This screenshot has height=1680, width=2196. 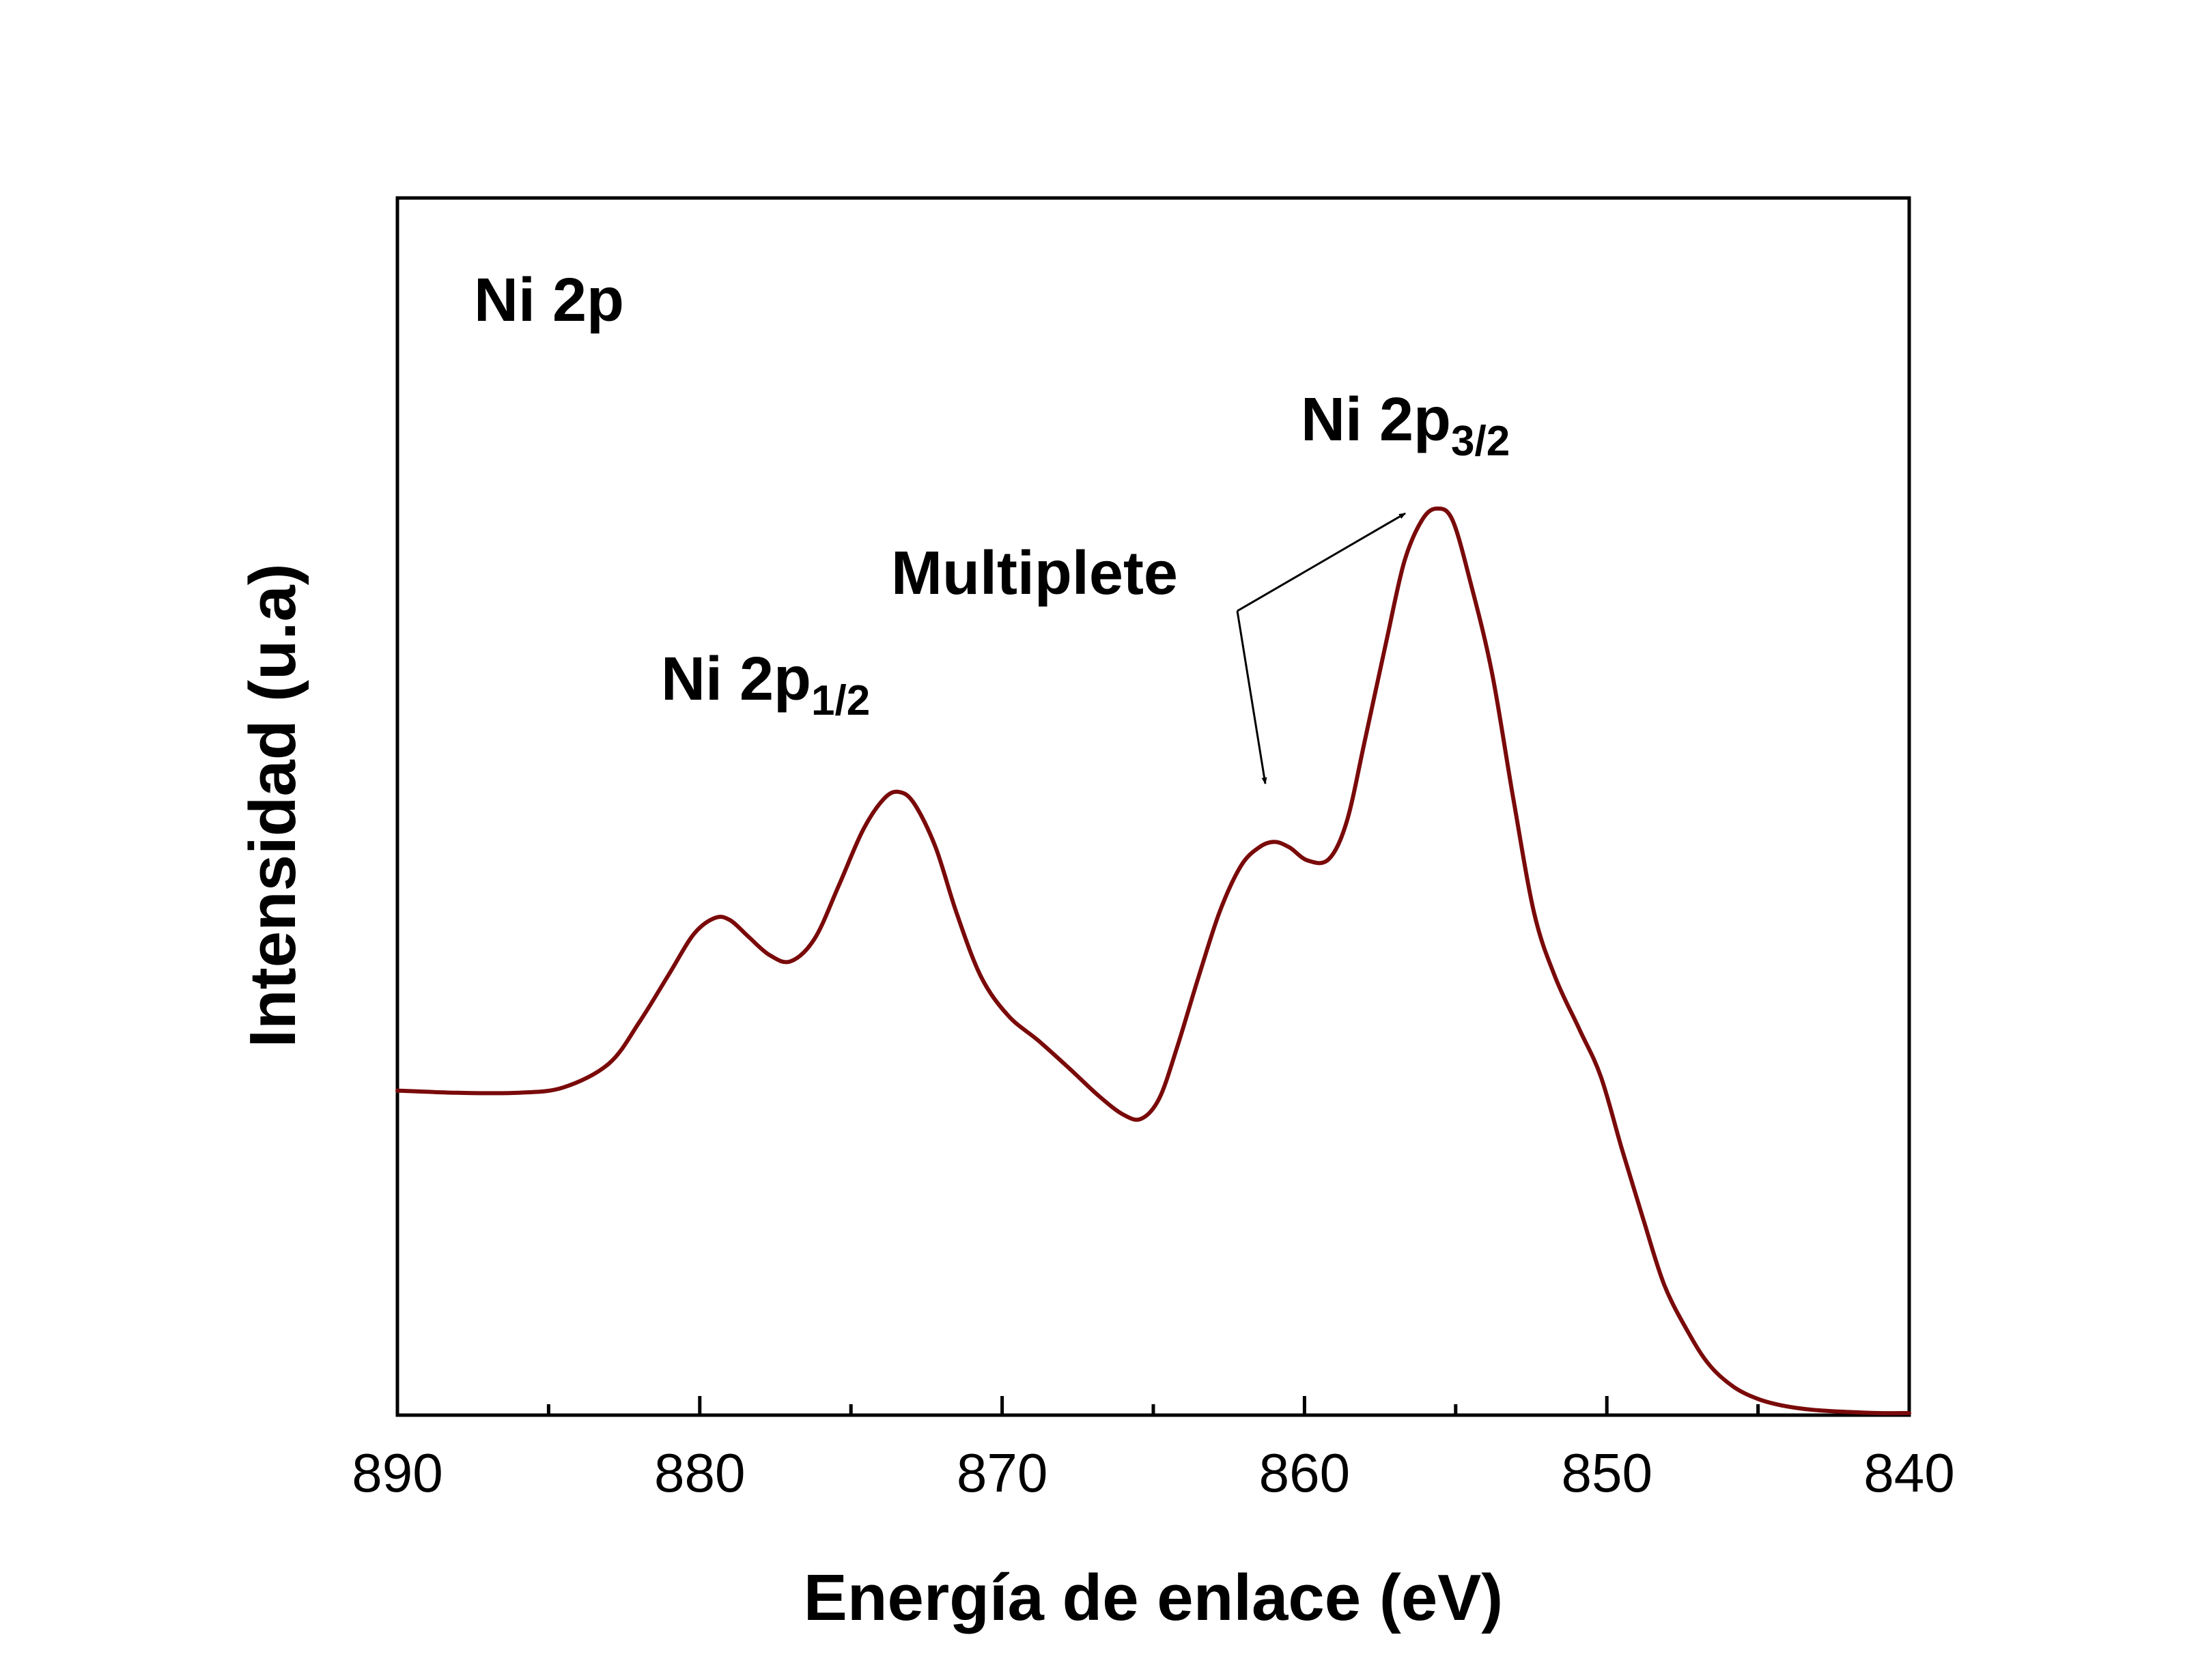 What do you see at coordinates (397, 1472) in the screenshot?
I see `x-tick-label: 890` at bounding box center [397, 1472].